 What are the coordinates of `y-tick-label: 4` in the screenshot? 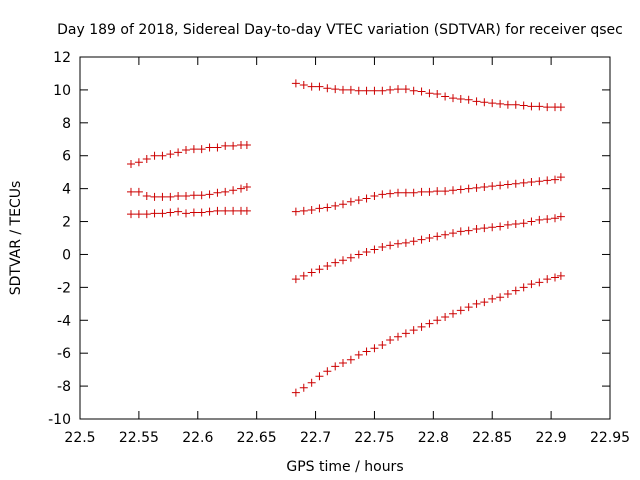 It's located at (66, 190).